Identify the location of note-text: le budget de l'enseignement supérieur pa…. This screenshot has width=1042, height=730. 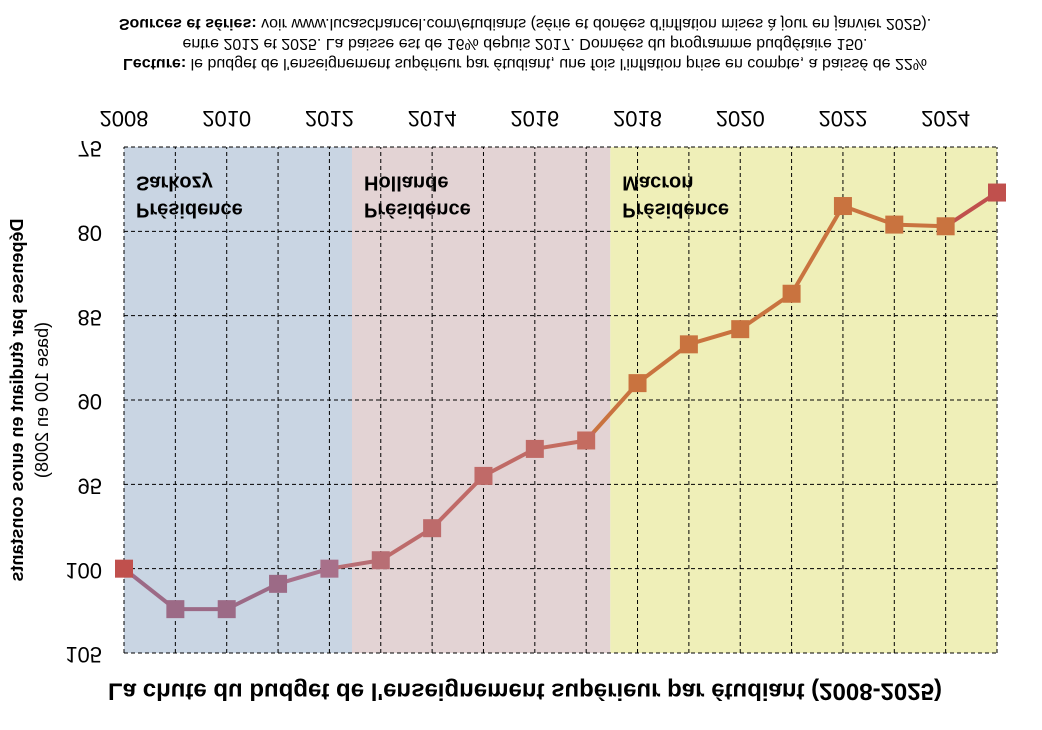
(556, 63).